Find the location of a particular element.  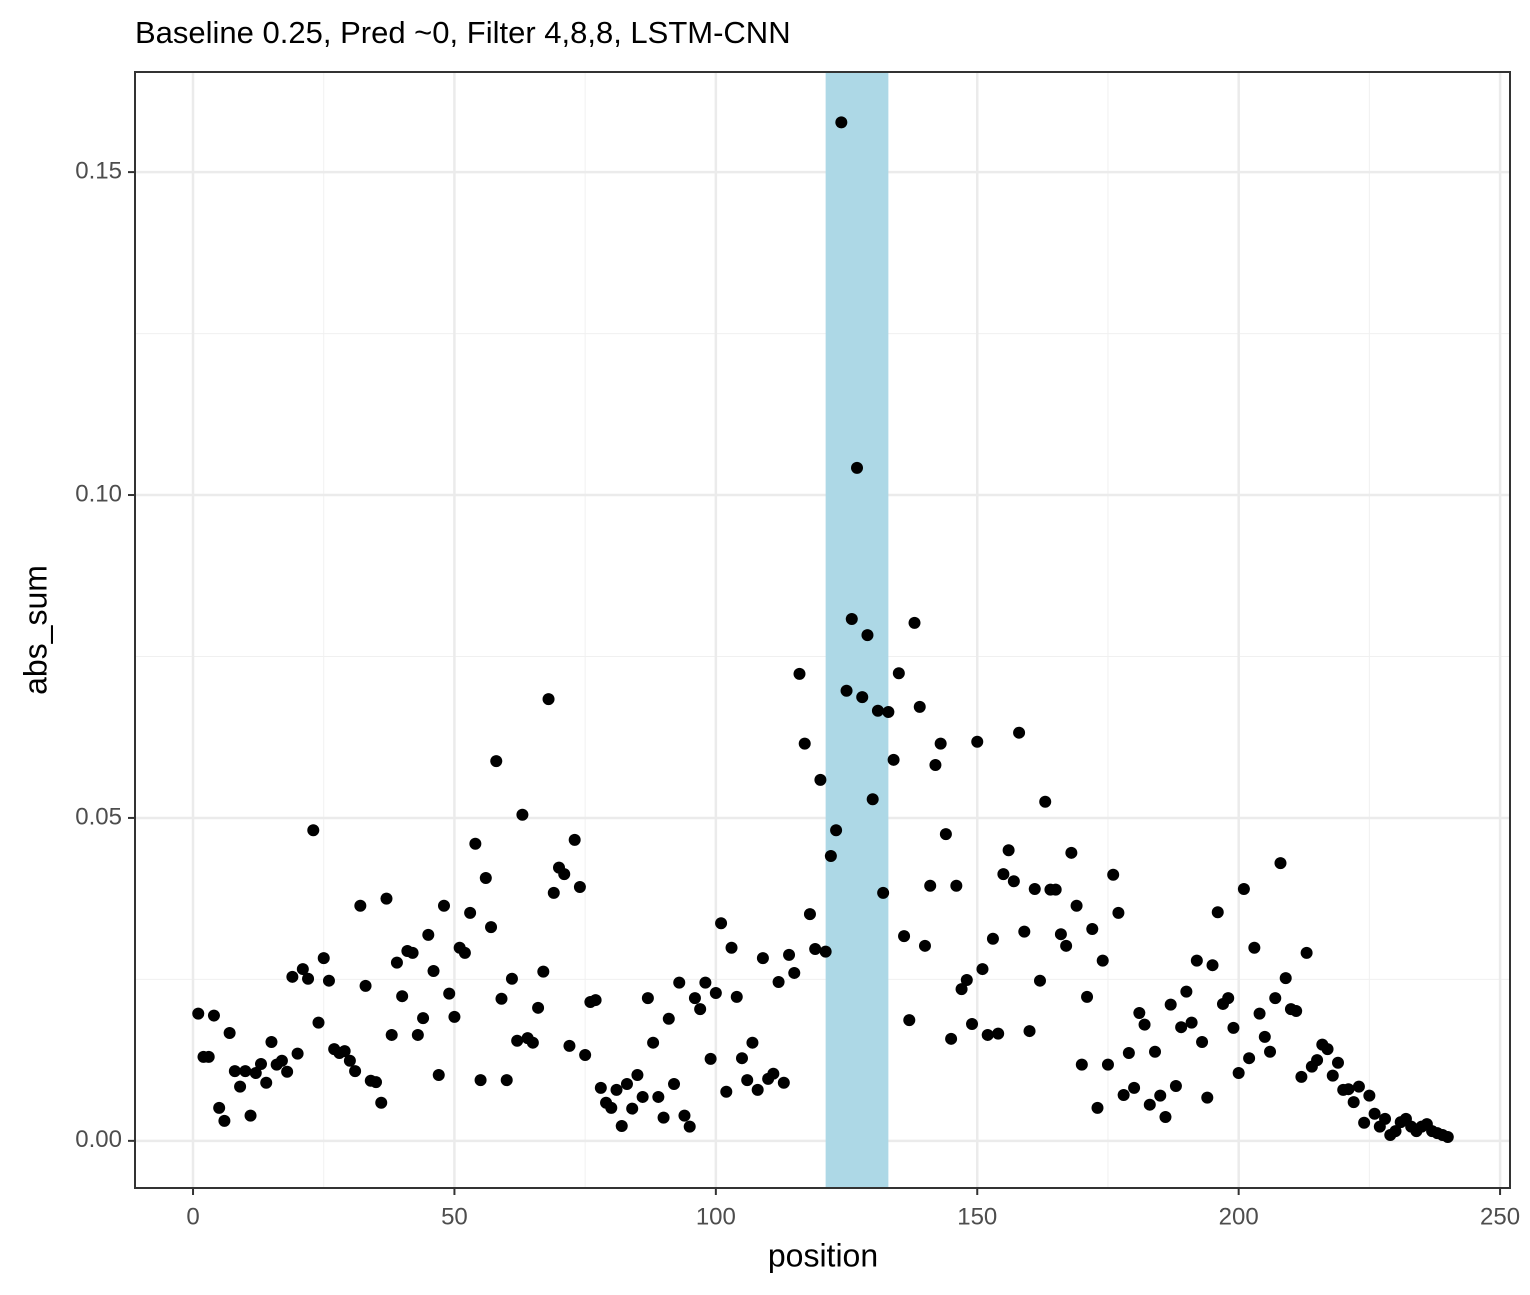

y-tick-label: 0.05 is located at coordinates (98, 816).